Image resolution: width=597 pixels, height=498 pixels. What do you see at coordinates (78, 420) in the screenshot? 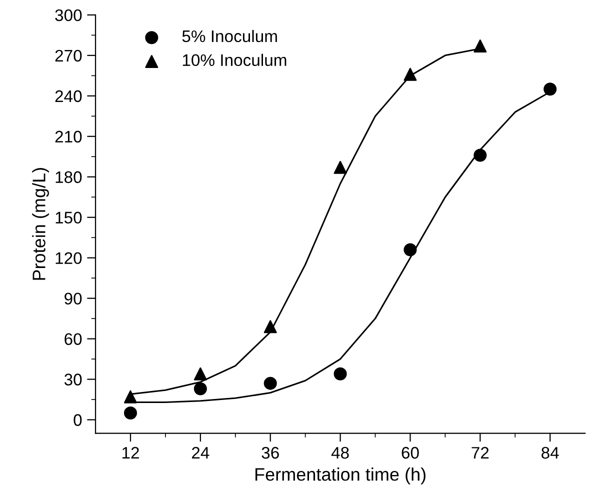
I see `y-tick-label: 0` at bounding box center [78, 420].